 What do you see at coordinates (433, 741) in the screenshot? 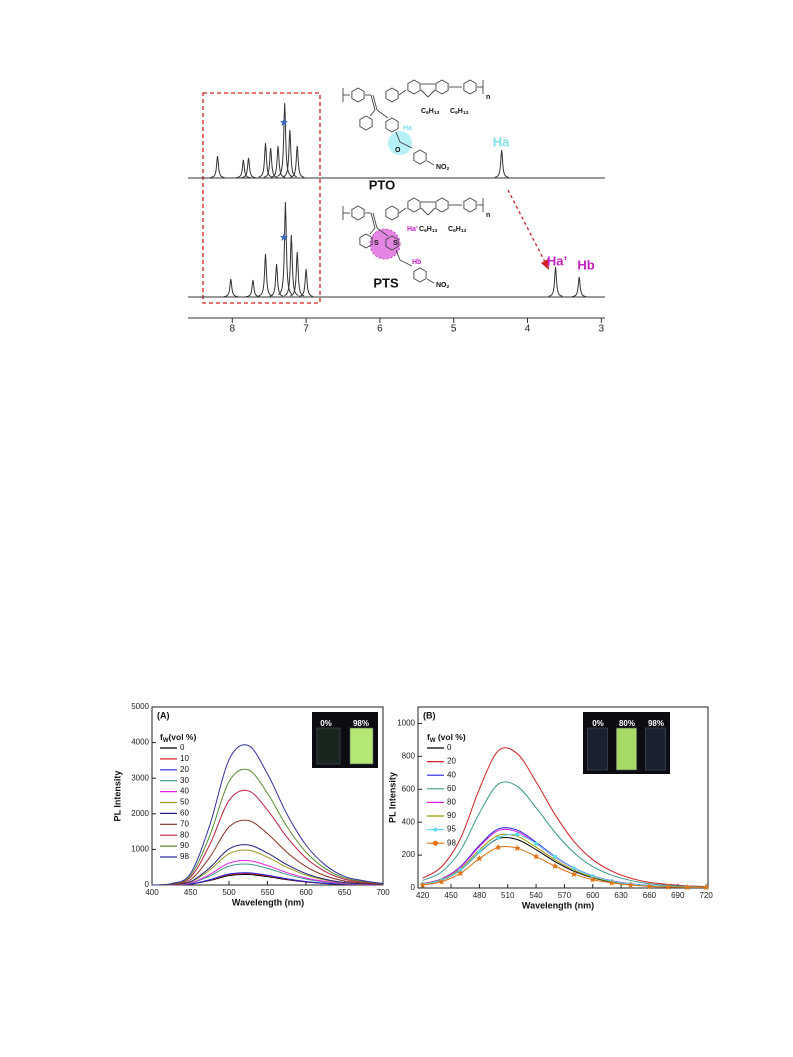
I see `text-part: W` at bounding box center [433, 741].